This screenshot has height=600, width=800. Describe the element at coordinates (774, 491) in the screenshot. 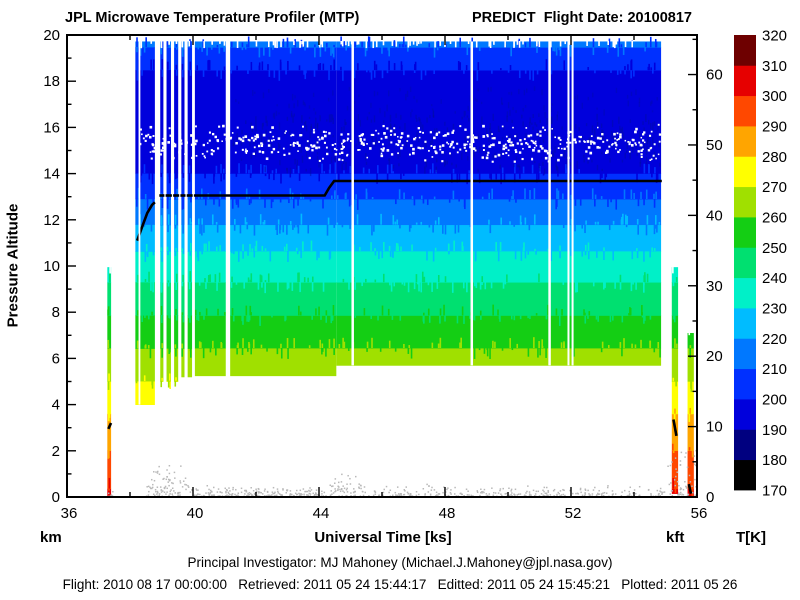

I see `svg-text: 170` at that location.